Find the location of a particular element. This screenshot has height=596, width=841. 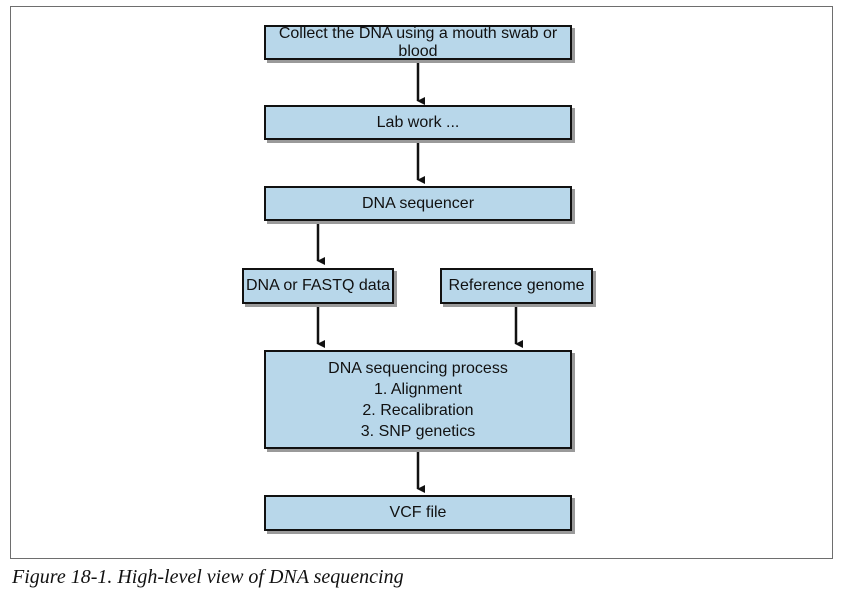

node-dna-sequencer-label: DNA sequencer is located at coordinates (418, 203).